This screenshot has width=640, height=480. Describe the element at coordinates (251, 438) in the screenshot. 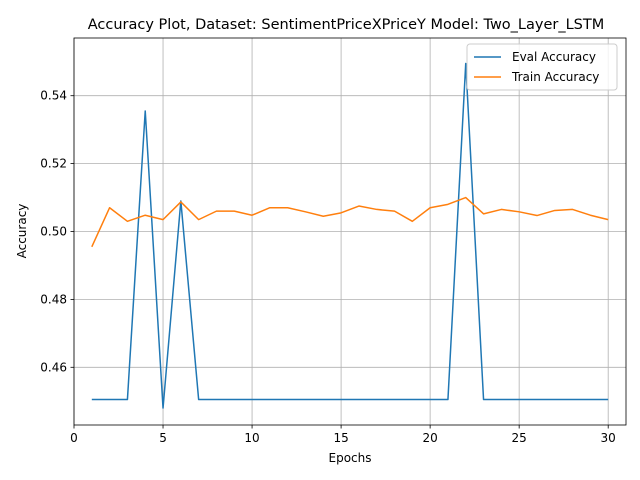

I see `x-tick-label: 10` at that location.